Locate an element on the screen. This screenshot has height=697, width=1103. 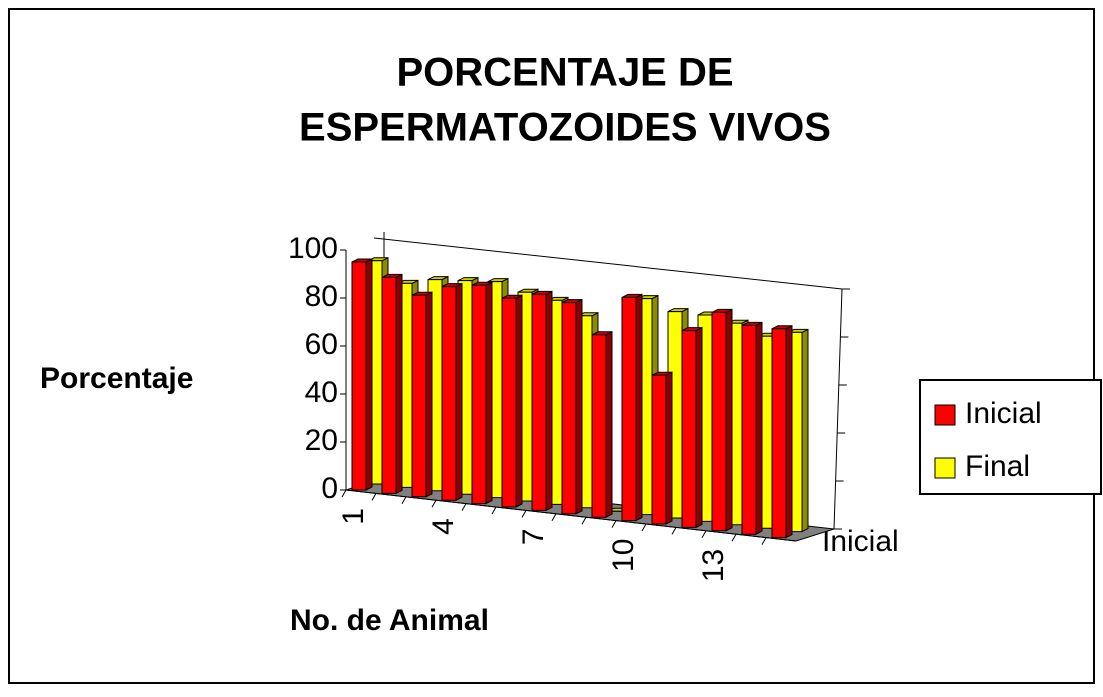
x-axis is located at coordinates (571, 515).